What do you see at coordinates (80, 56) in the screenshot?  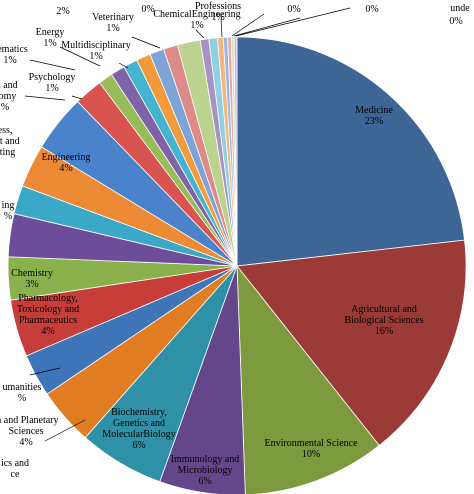 I see `leader-line-energy` at bounding box center [80, 56].